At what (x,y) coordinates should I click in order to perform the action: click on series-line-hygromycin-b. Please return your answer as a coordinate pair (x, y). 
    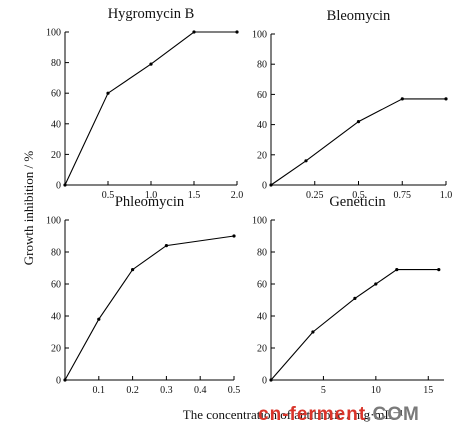
    Looking at the image, I should click on (150, 108).